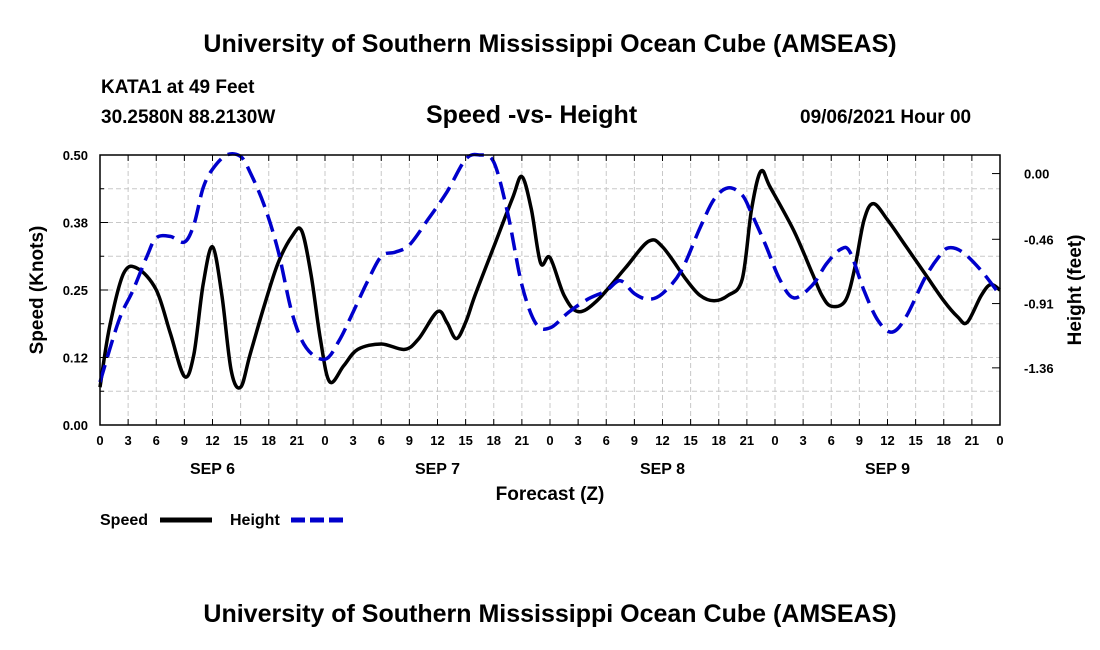  Describe the element at coordinates (75, 223) in the screenshot. I see `y-left-tick-label: 0.38` at that location.